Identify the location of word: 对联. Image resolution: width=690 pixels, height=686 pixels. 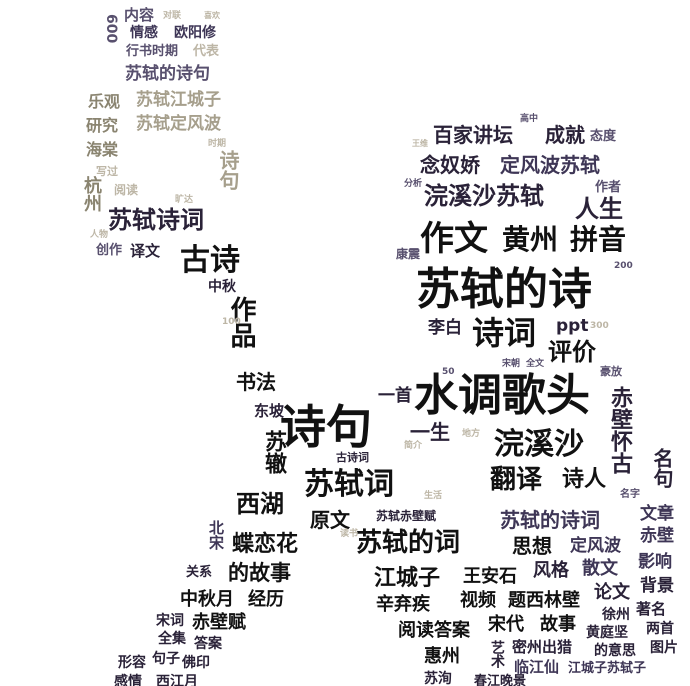
(172, 16).